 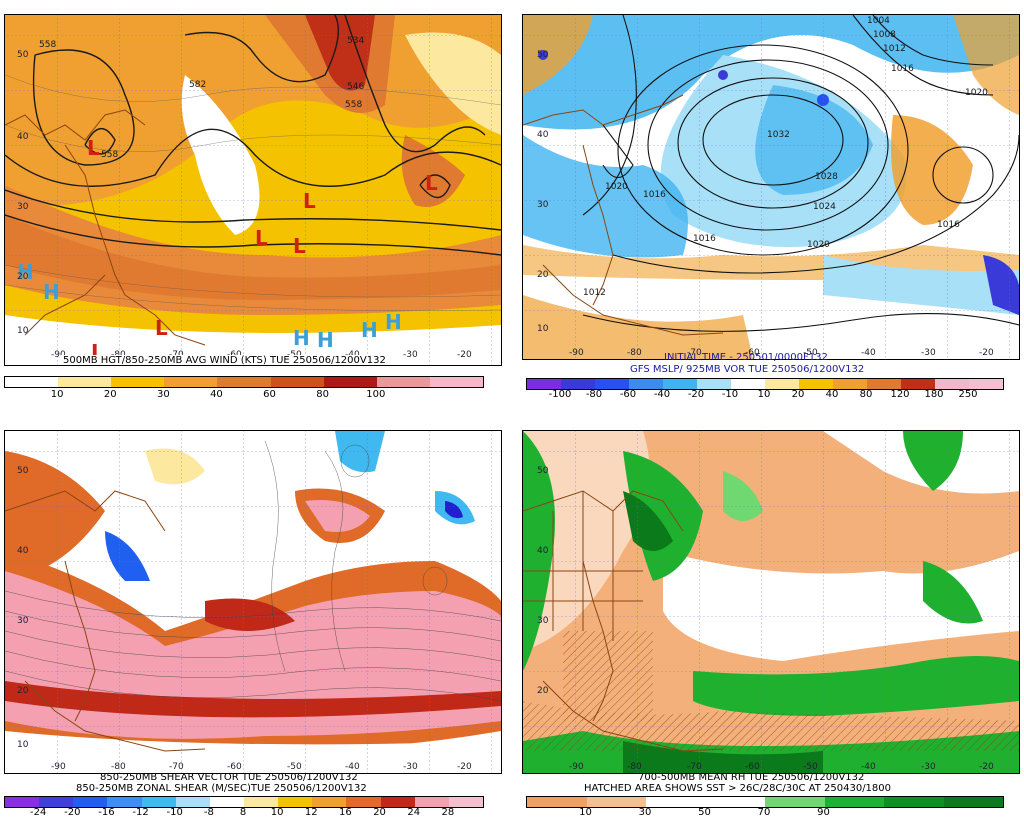 What do you see at coordinates (900, 394) in the screenshot?
I see `colorbar-tick-label: 120` at bounding box center [900, 394].